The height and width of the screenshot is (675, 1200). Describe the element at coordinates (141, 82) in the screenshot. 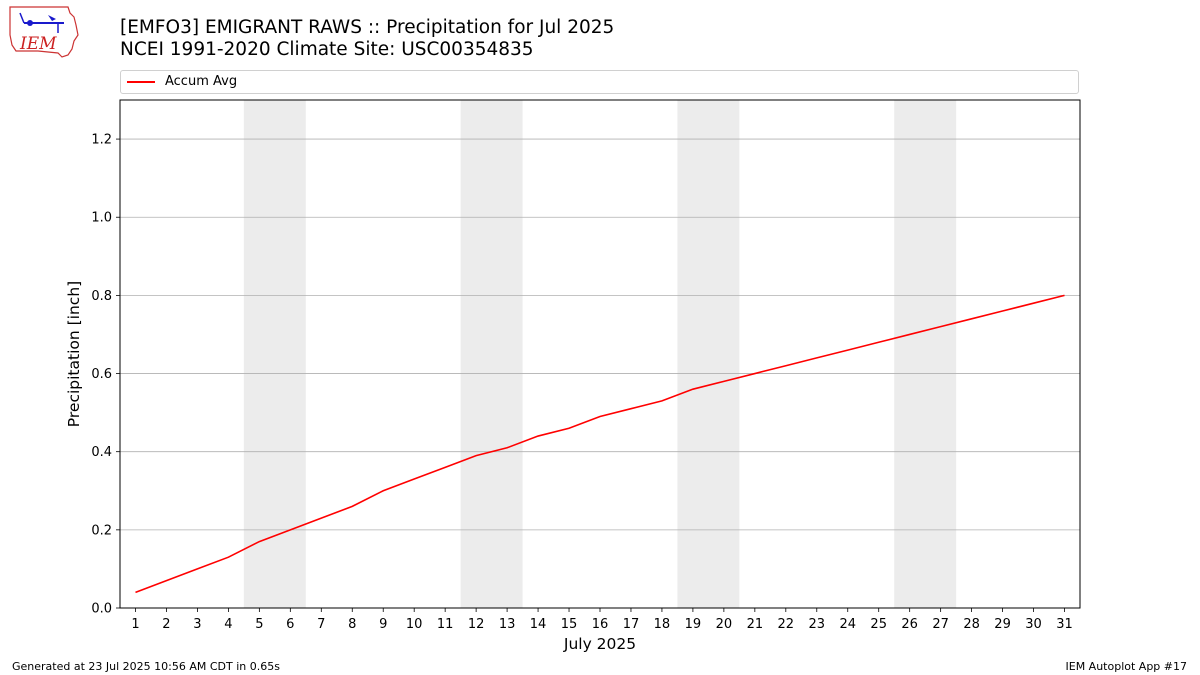

I see `legend-swatch` at that location.